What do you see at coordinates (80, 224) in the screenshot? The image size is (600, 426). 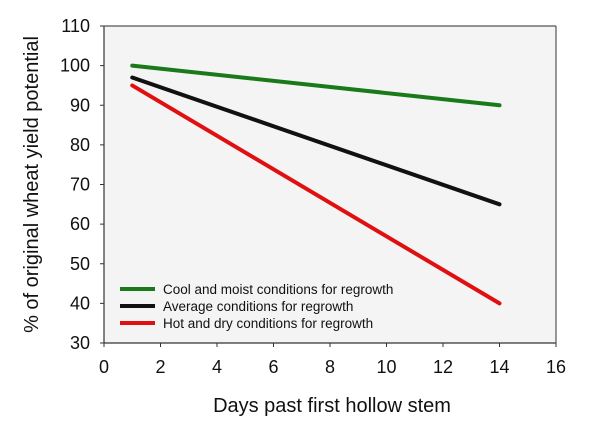 I see `y-tick-label: 60` at bounding box center [80, 224].